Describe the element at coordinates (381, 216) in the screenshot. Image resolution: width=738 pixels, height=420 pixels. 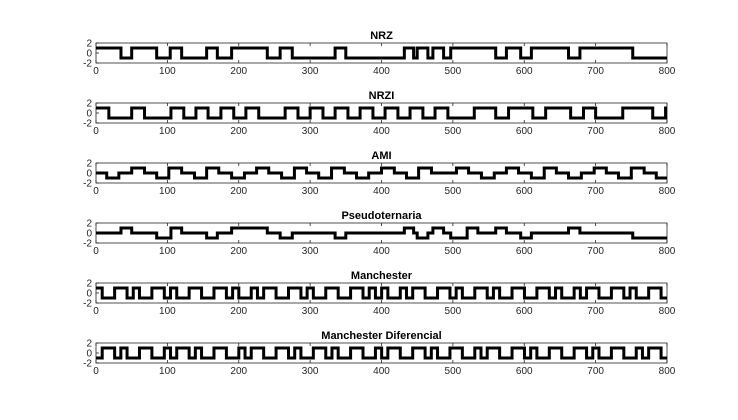
I see `subplot-title: Pseudoternaria` at that location.